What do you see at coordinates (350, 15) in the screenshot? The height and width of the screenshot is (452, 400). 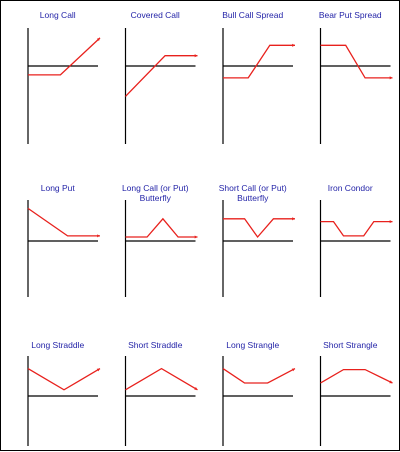 I see `diagram-title: Bear Put Spread` at bounding box center [350, 15].